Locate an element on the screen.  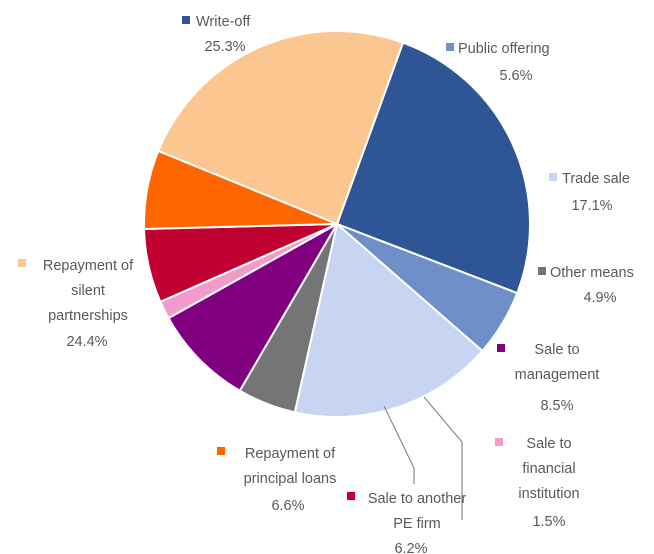
slice-label-other-means: Other means is located at coordinates (592, 273).